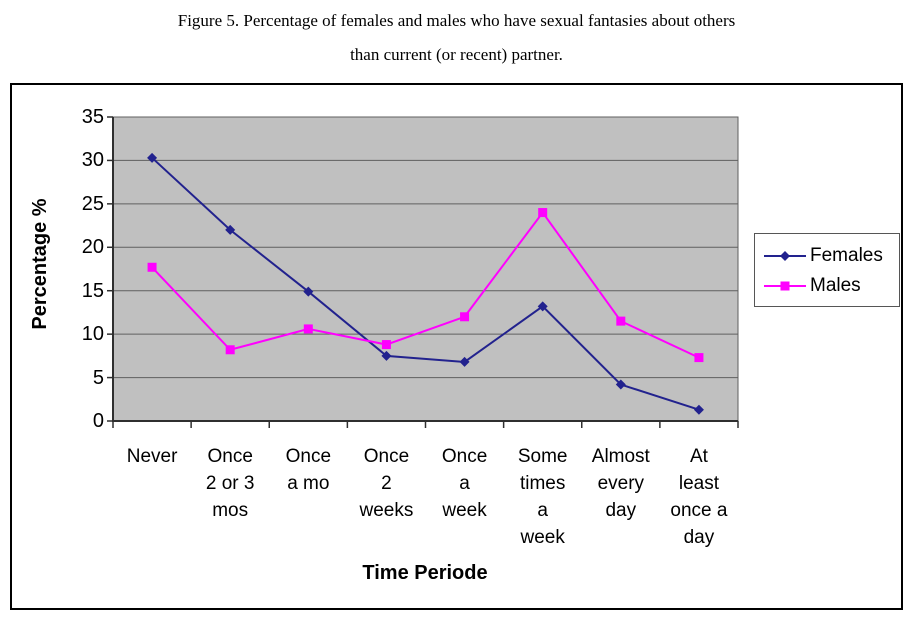 This screenshot has height=623, width=913. Describe the element at coordinates (152, 456) in the screenshot. I see `x-category-label-0: Never` at that location.